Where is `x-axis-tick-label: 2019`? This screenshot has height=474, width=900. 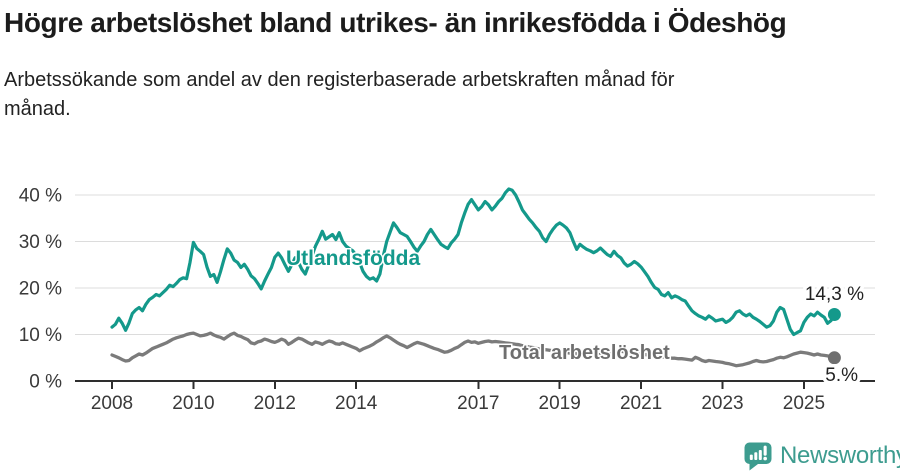 x-axis-tick-label: 2019 is located at coordinates (560, 403).